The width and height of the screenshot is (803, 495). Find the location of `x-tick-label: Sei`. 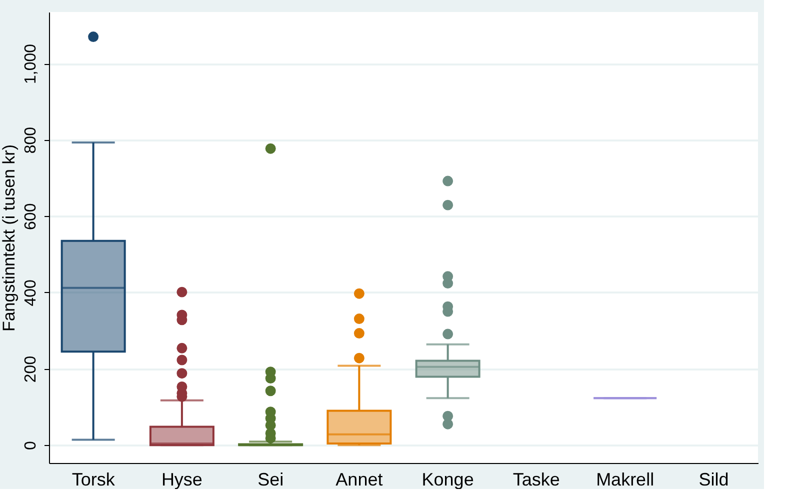

x-tick-label: Sei is located at coordinates (271, 480).